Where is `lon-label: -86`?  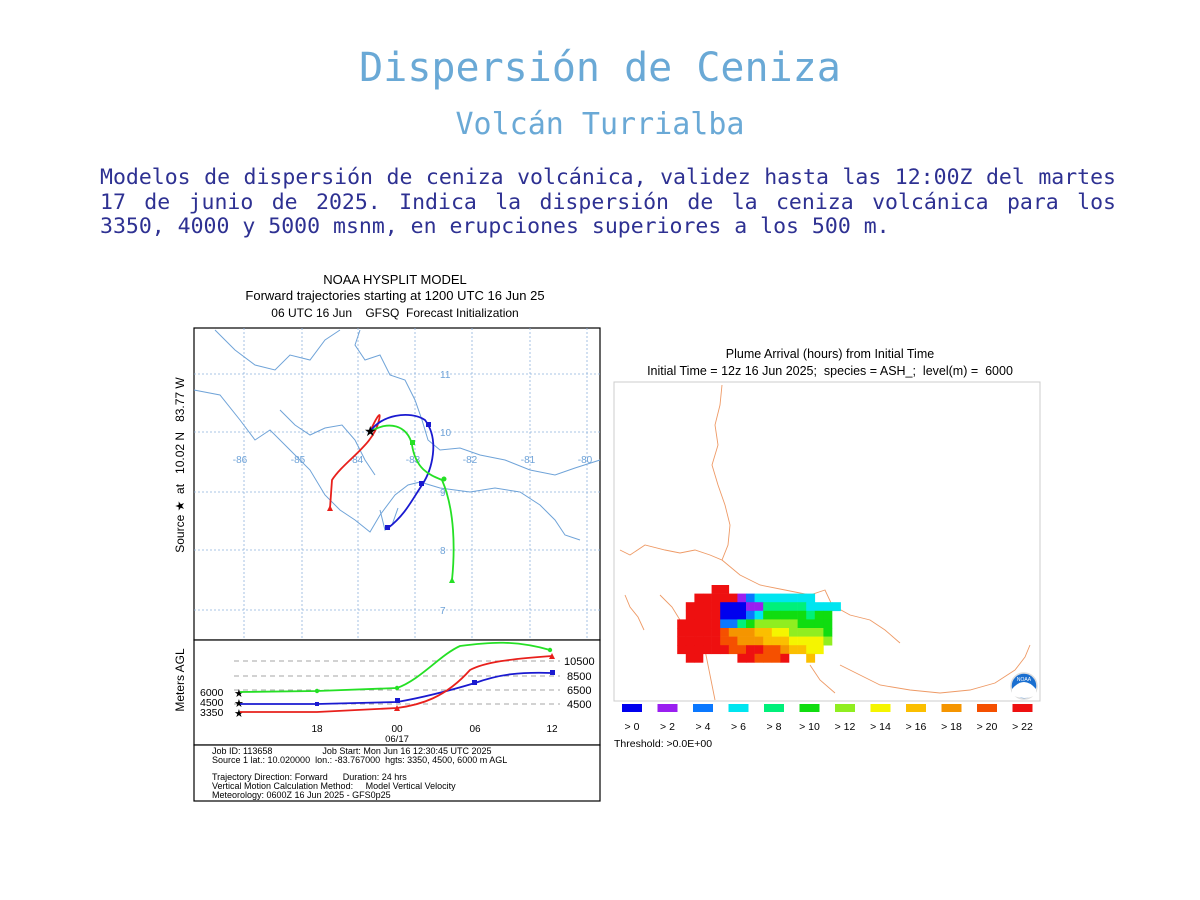 lon-label: -86 is located at coordinates (240, 460).